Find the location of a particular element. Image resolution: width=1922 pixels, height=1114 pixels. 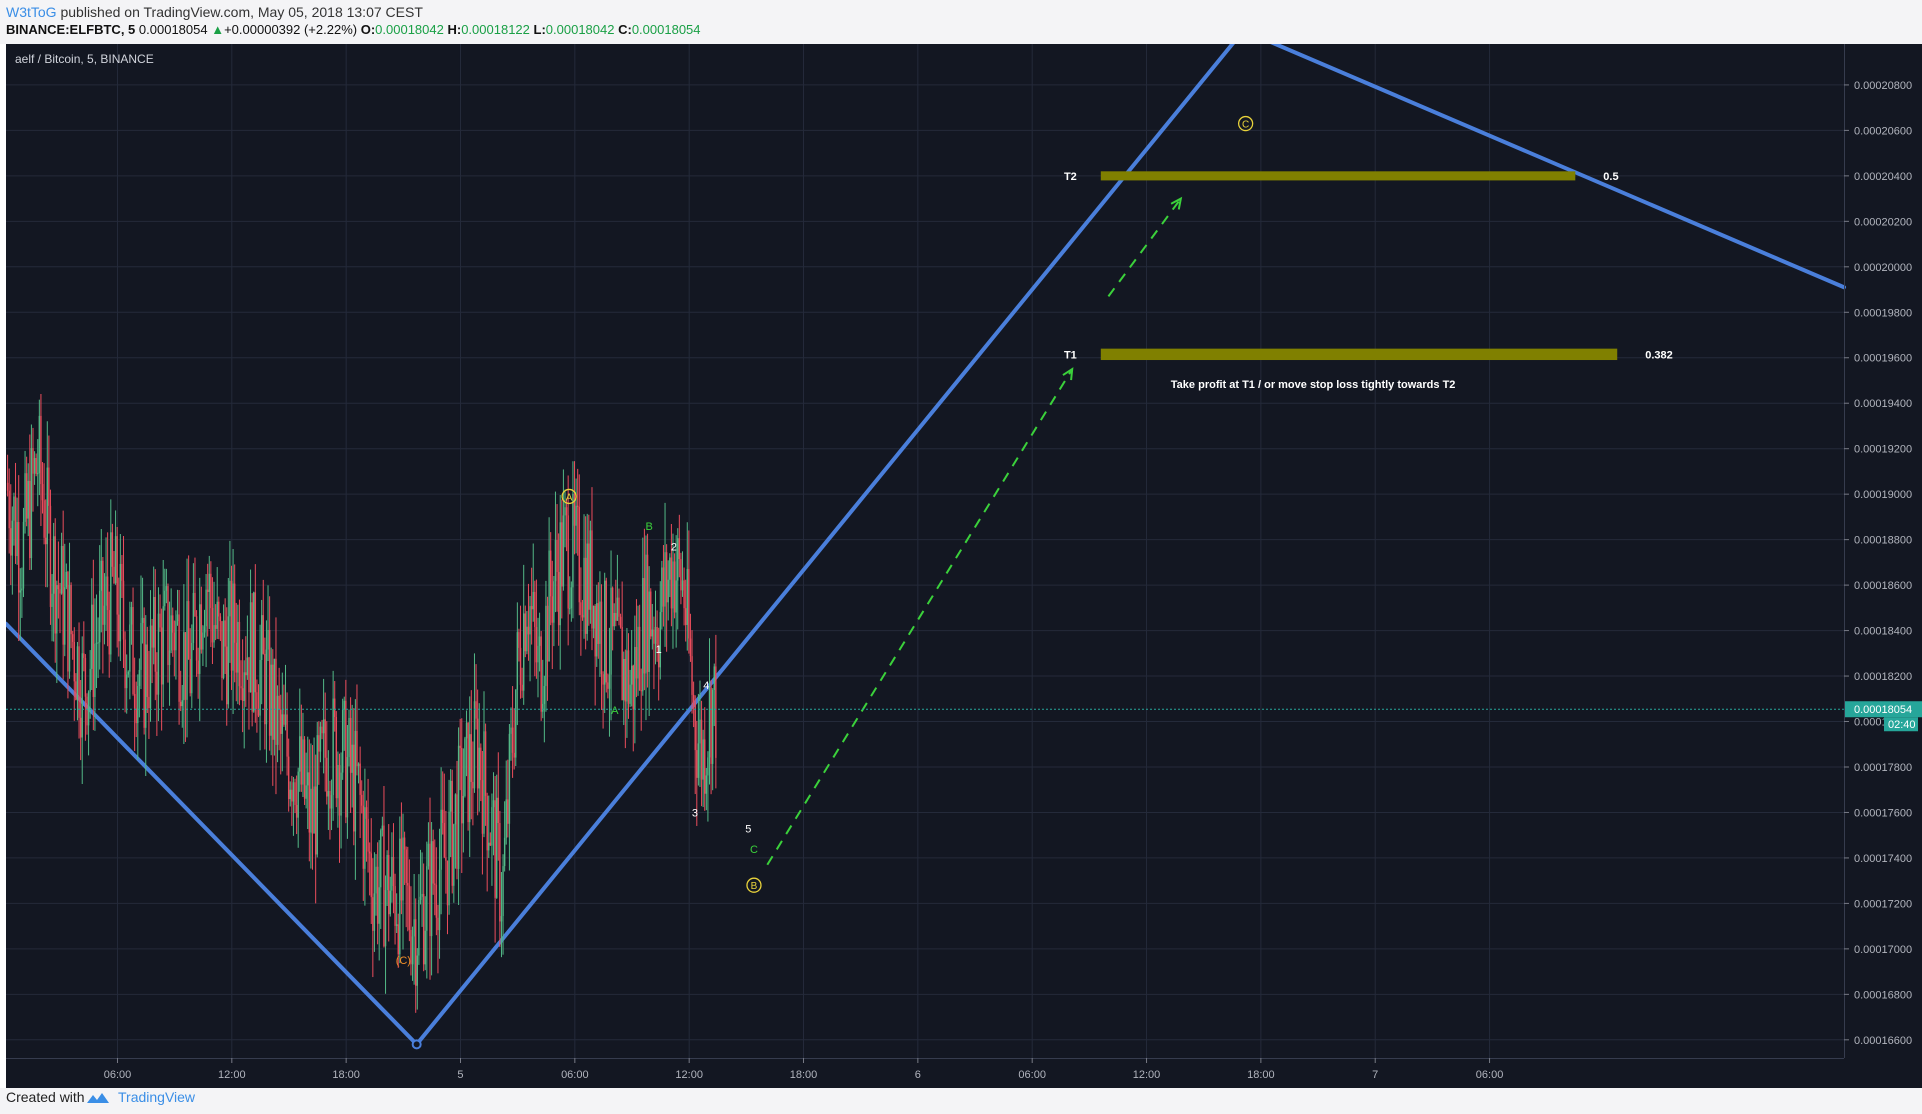

wave-label: 1 is located at coordinates (659, 650).